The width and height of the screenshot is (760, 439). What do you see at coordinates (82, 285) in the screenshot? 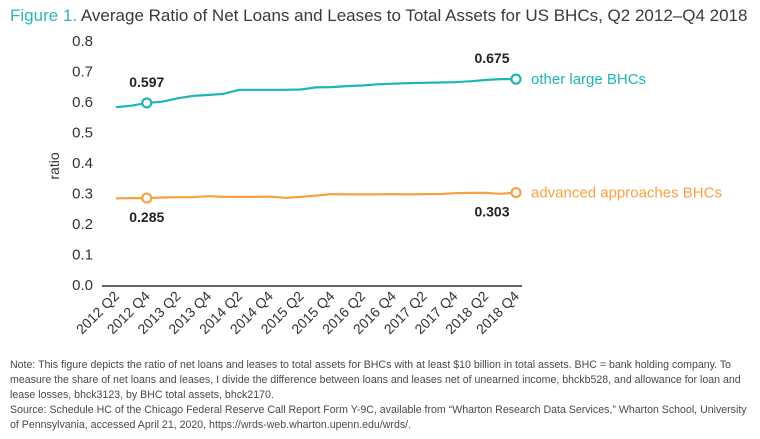
I see `y-tick-label: 0.0` at bounding box center [82, 285].